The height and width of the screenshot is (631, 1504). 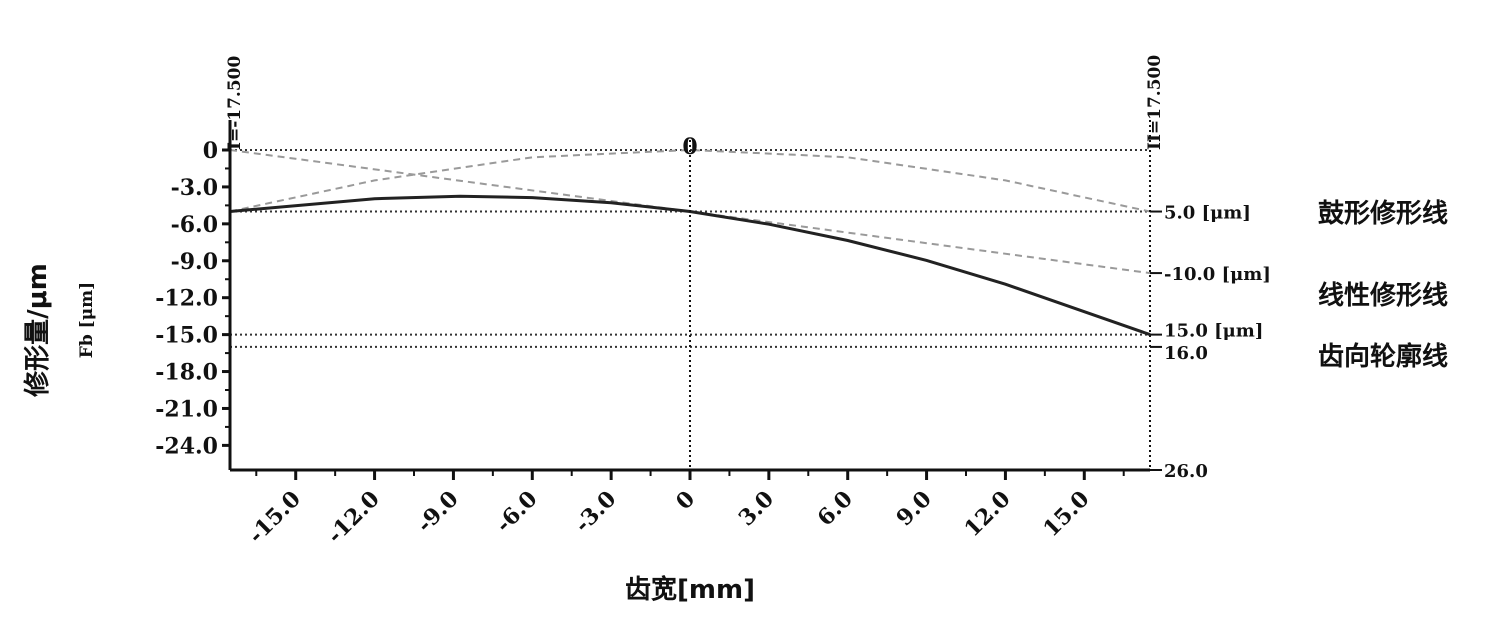 I want to click on x-tick-label: -15.0, so click(x=274, y=517).